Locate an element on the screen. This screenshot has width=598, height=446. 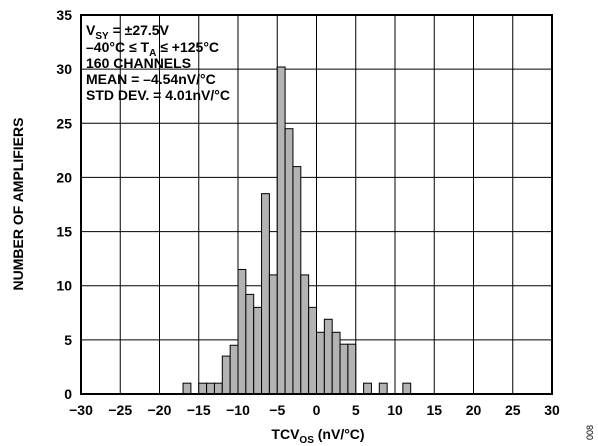
x-tick-label: −5 is located at coordinates (277, 410).